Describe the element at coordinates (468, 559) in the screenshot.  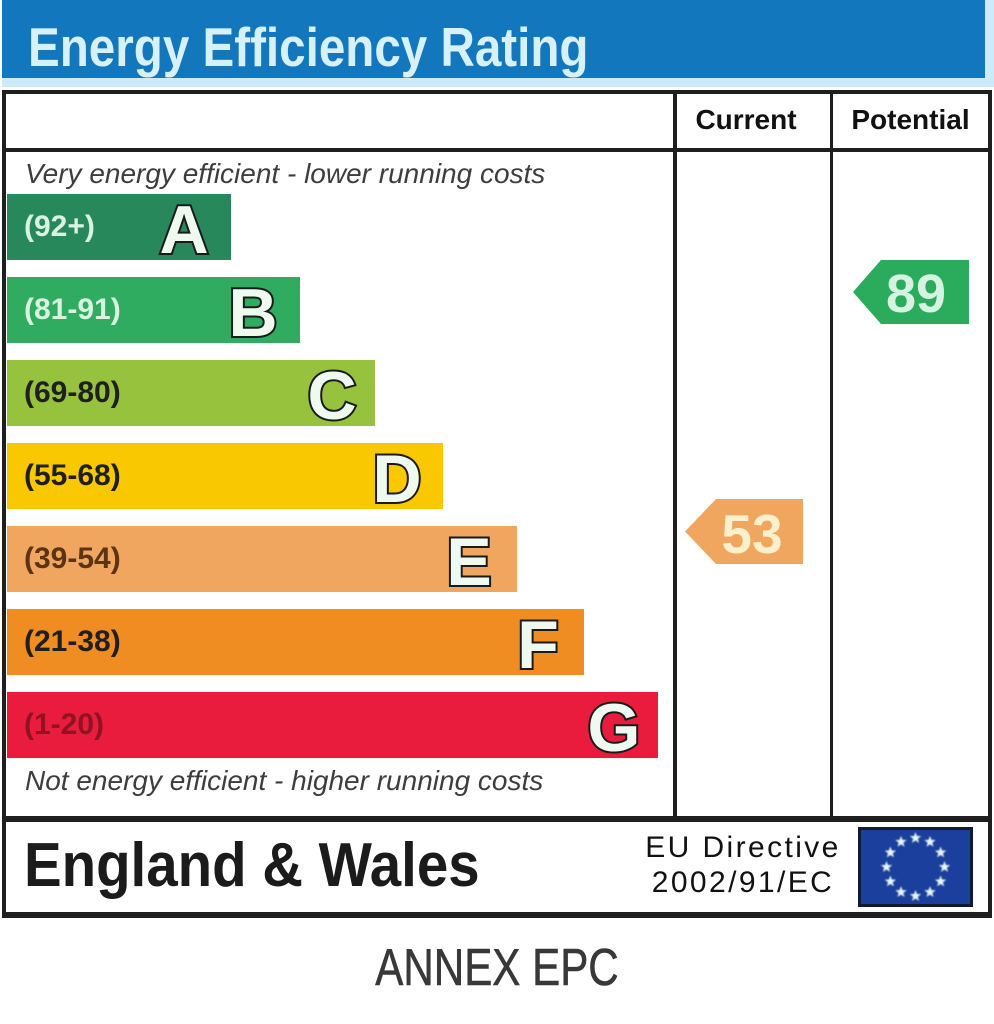
I see `svg-text: E` at that location.